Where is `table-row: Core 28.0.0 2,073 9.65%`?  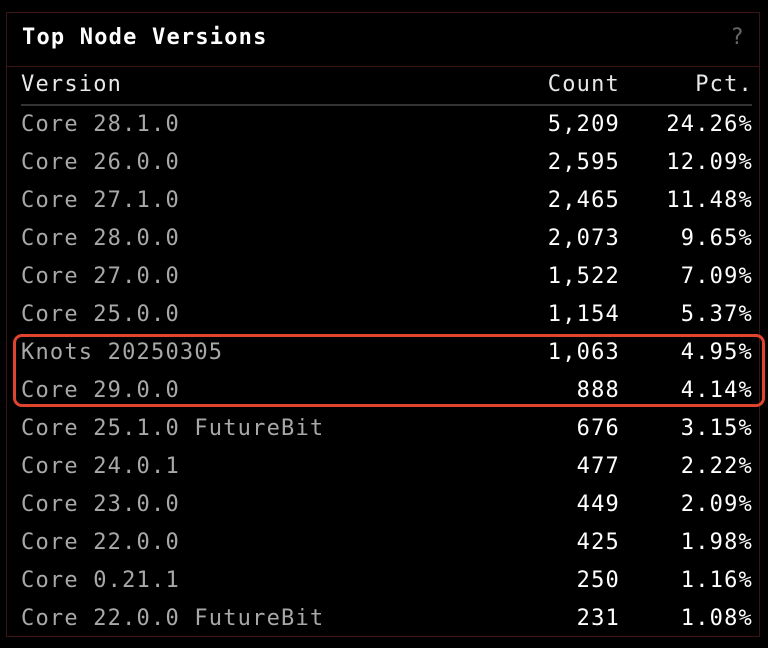 table-row: Core 28.0.0 2,073 9.65% is located at coordinates (386, 239).